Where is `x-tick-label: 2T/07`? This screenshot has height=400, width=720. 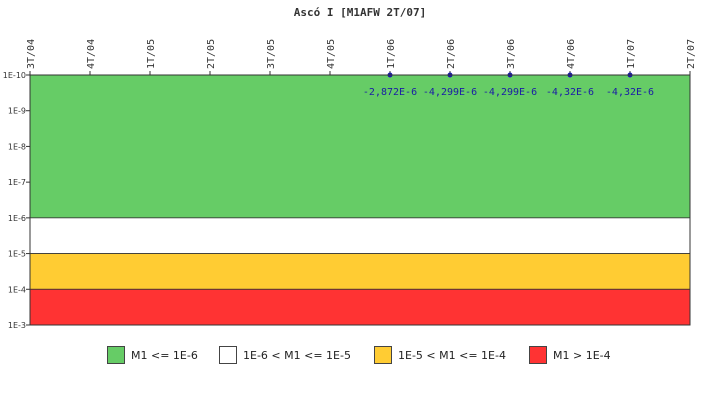 x-tick-label: 2T/07 is located at coordinates (691, 54).